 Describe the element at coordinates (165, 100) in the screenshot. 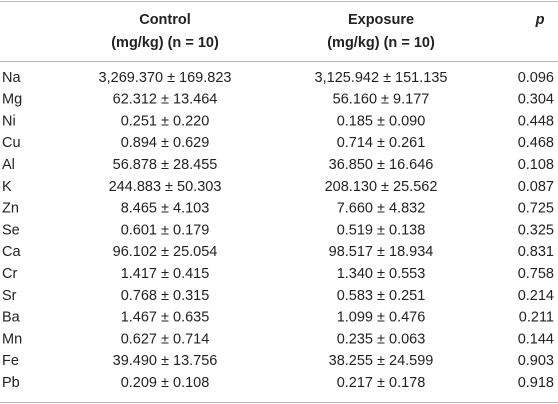

I see `cell: 62.312 ± 13.464` at that location.